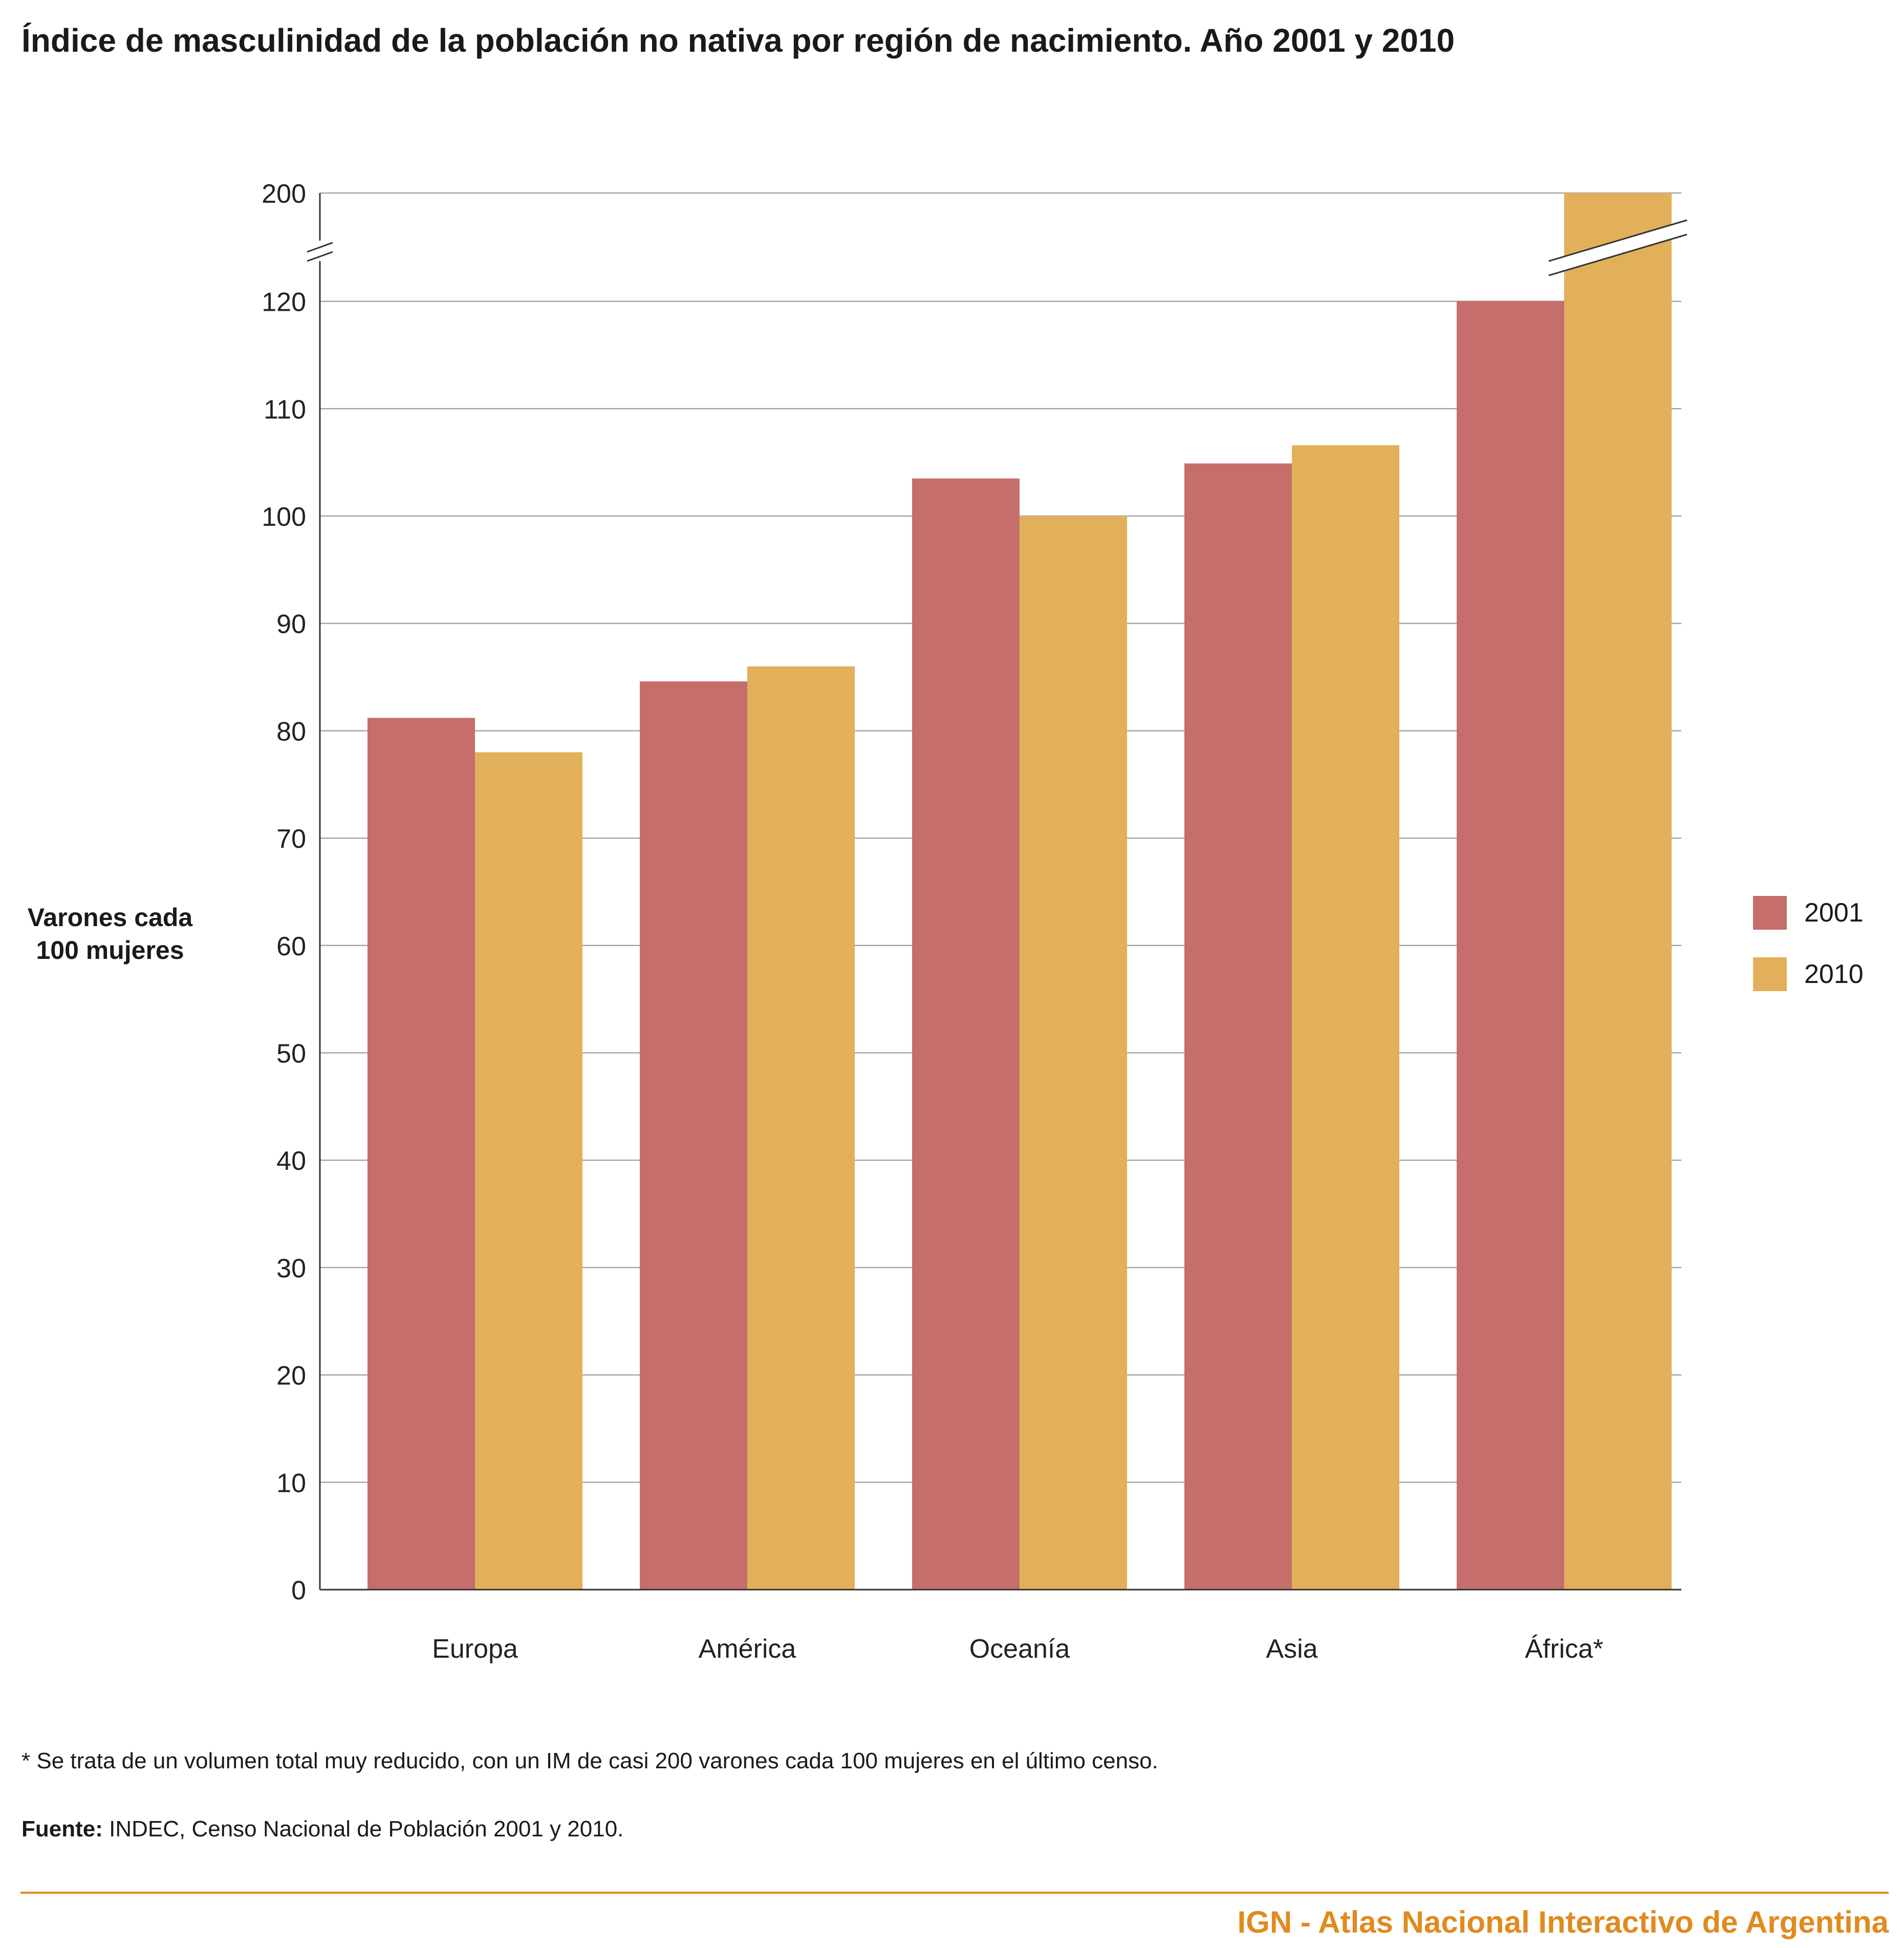 This screenshot has width=1904, height=1948. Describe the element at coordinates (954, 1893) in the screenshot. I see `footer-divider` at that location.